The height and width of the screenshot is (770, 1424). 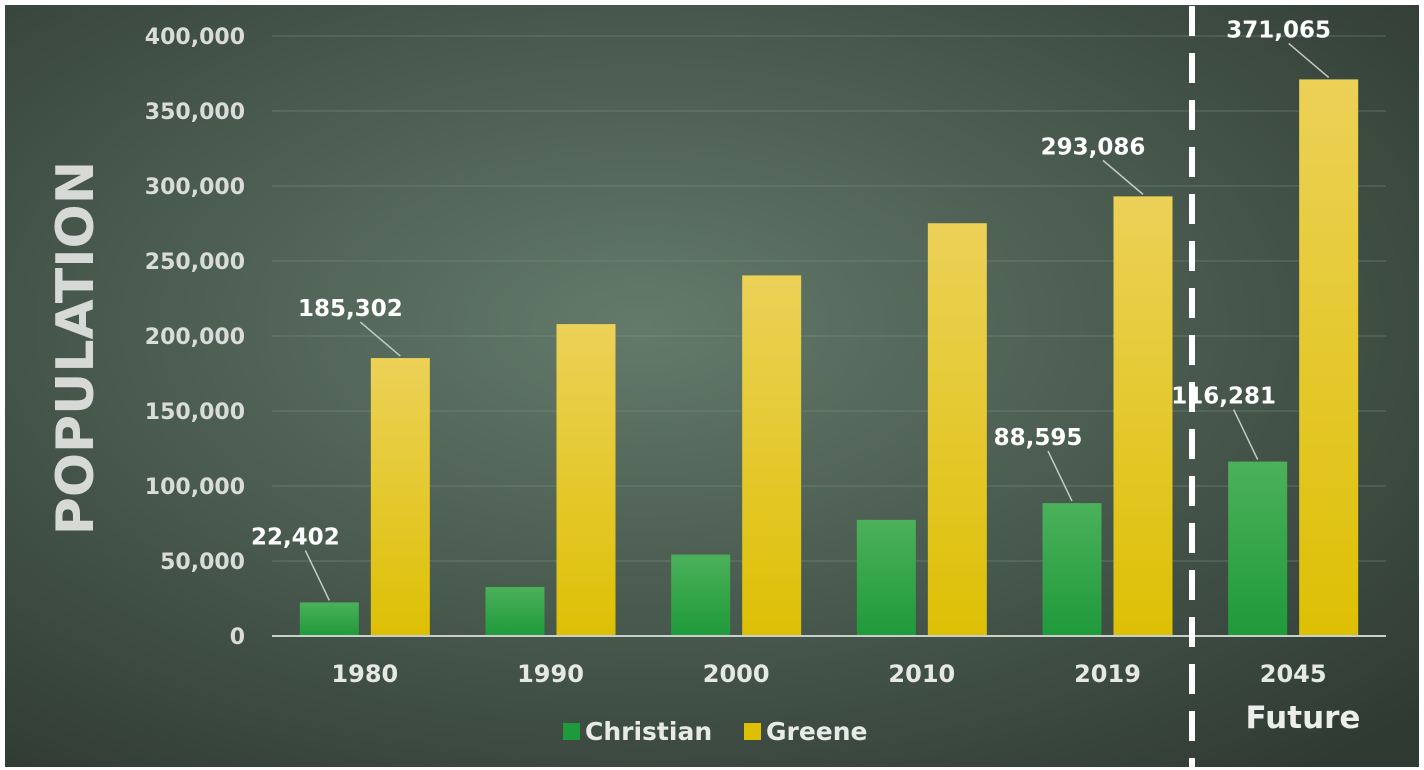 I want to click on x-tick-label: 2045, so click(x=1293, y=674).